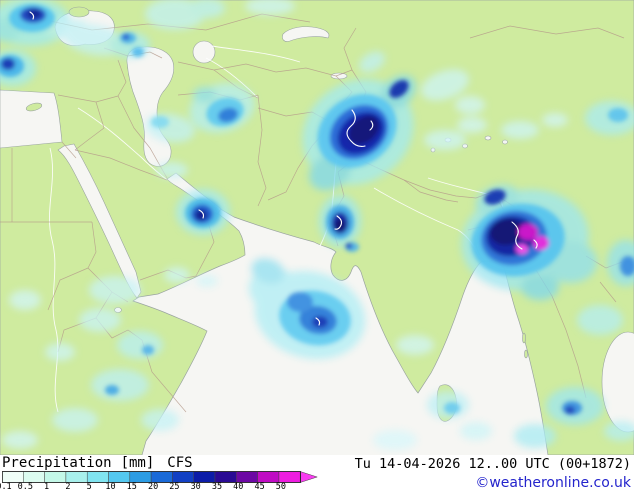  I want to click on legend-tick-label: 25, so click(174, 486).